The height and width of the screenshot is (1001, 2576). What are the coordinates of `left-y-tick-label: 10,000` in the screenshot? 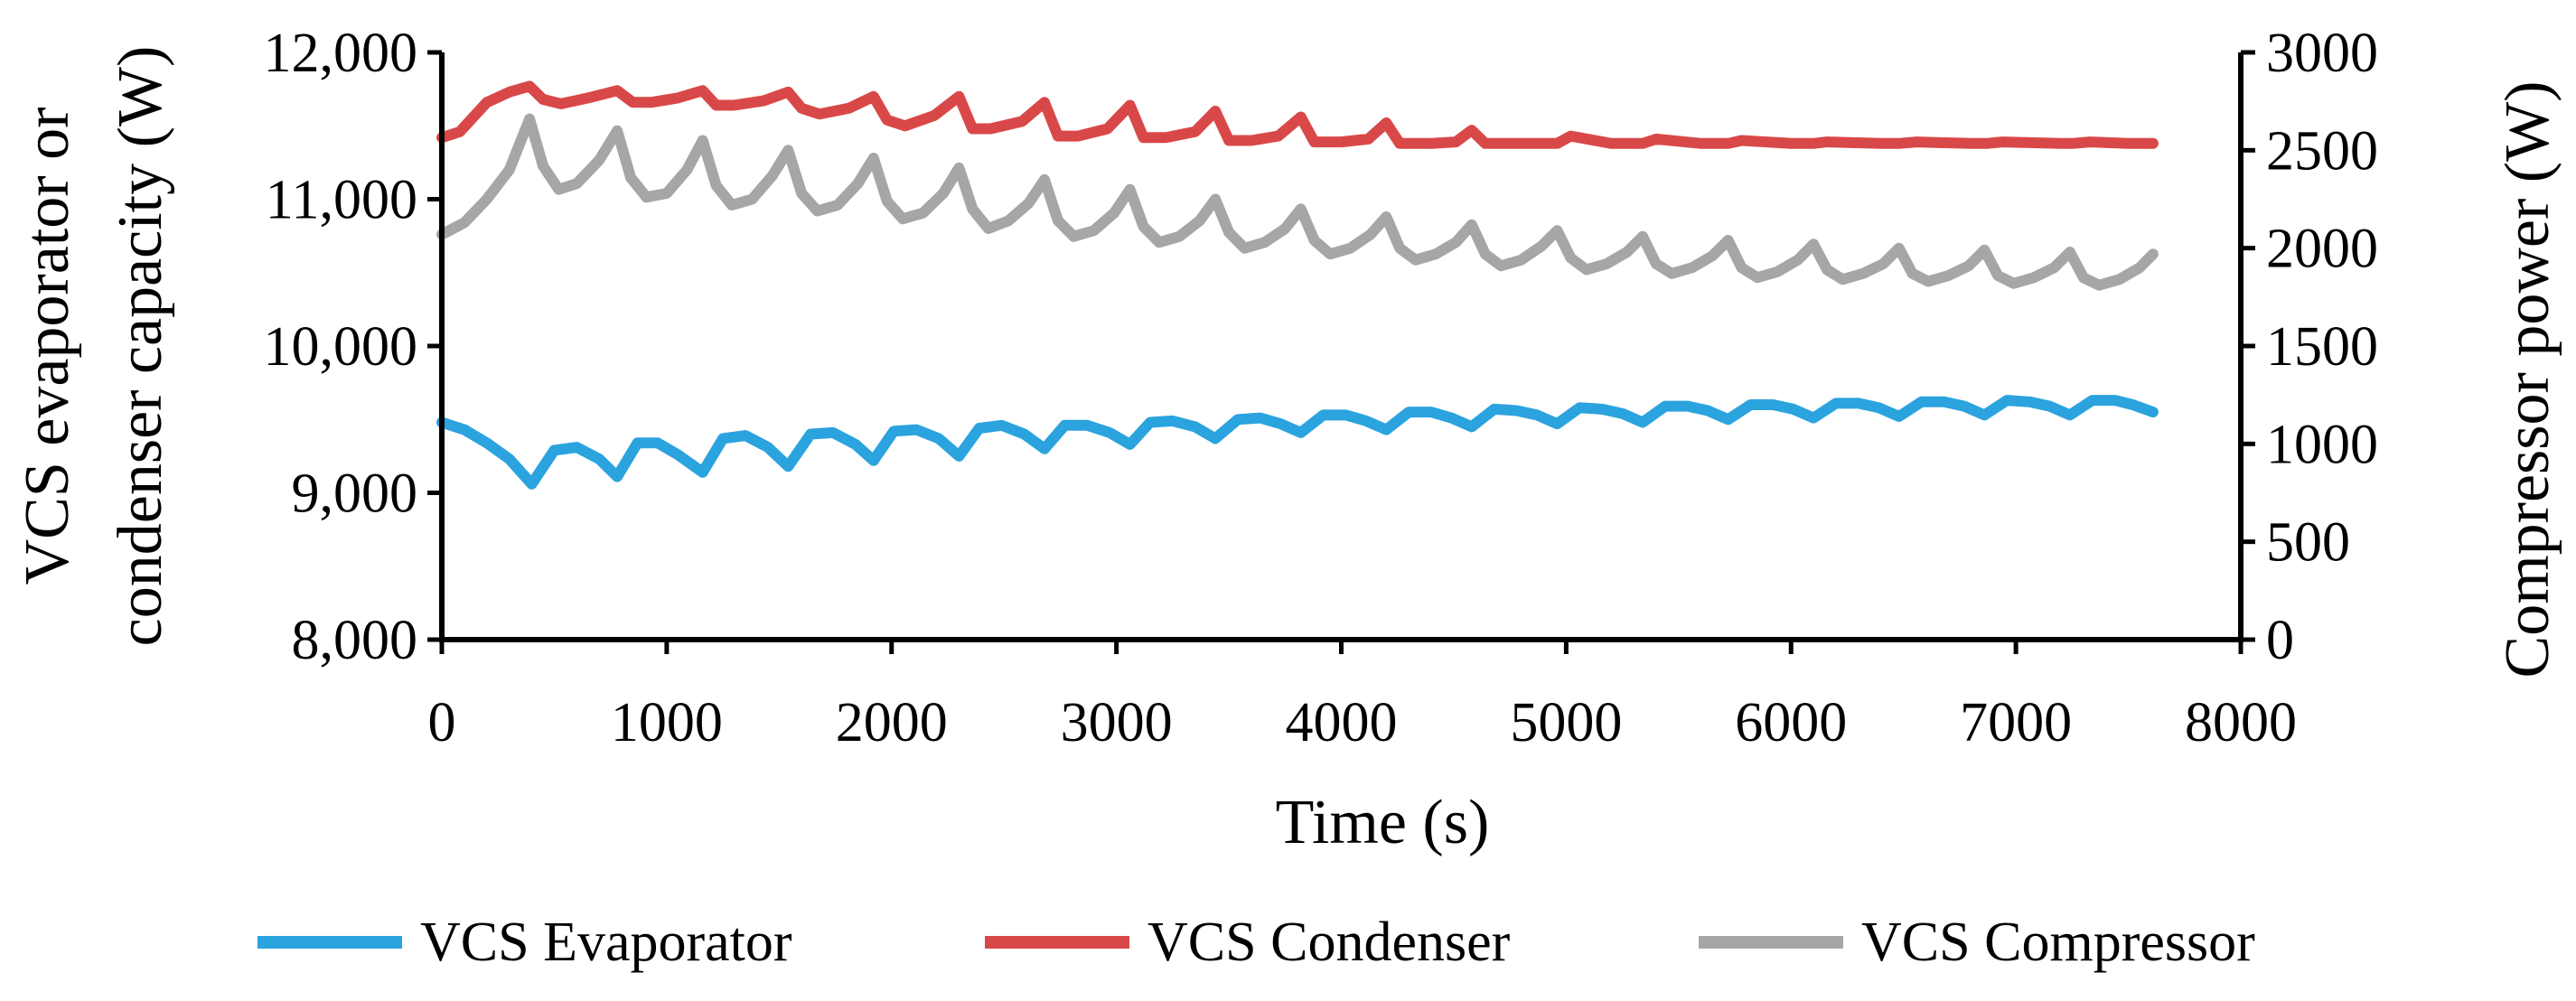 It's located at (341, 347).